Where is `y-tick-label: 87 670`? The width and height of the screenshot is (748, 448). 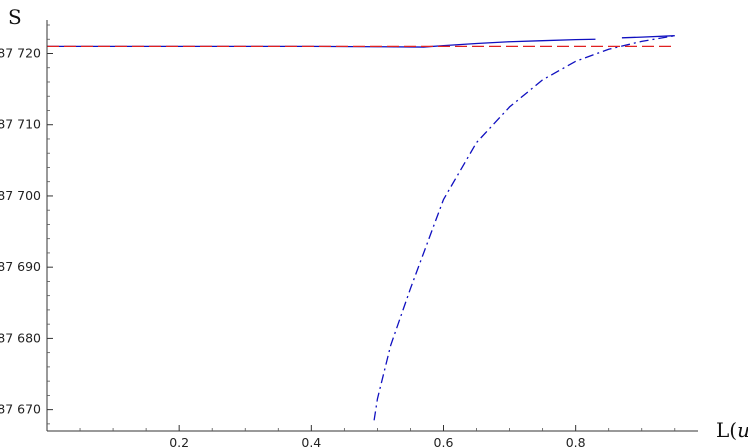
y-tick-label: 87 670 is located at coordinates (20, 409).